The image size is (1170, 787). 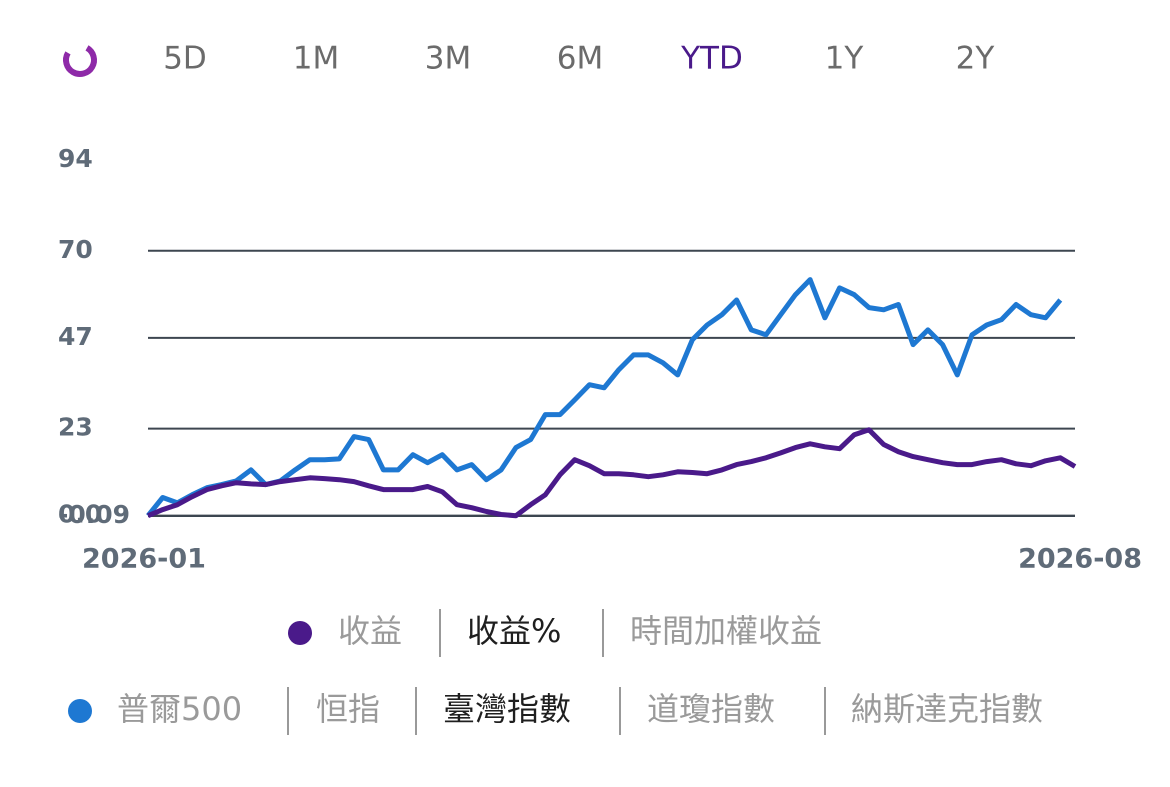 What do you see at coordinates (75, 249) in the screenshot?
I see `y-tick-label: 70` at bounding box center [75, 249].